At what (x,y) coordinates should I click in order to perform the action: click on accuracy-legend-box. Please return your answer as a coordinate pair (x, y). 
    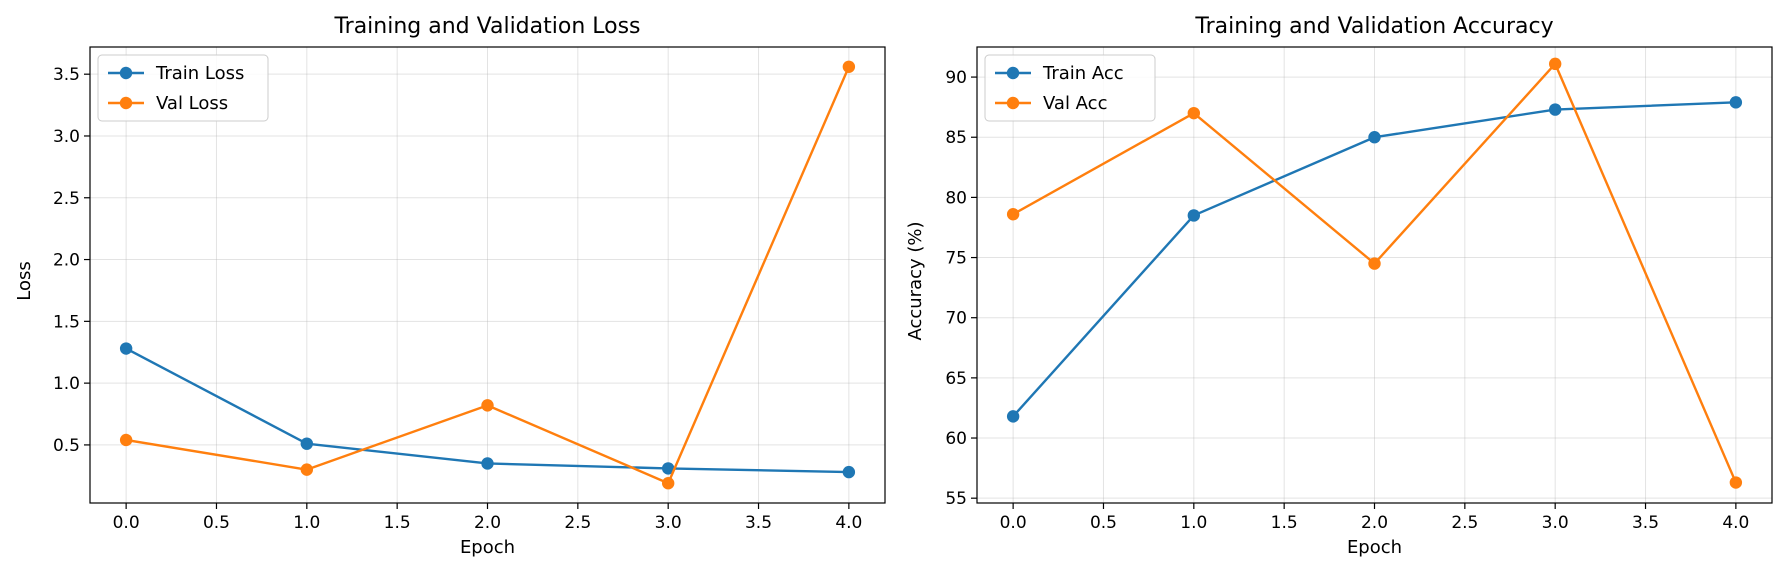
    Looking at the image, I should click on (1070, 88).